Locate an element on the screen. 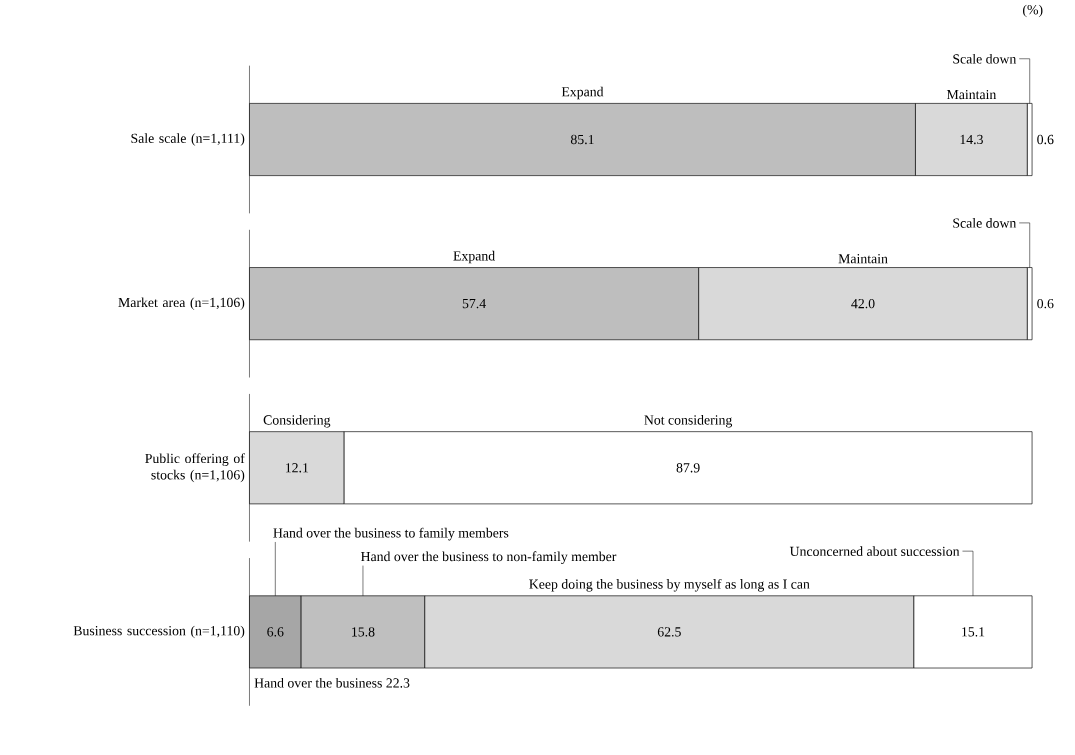 This screenshot has width=1075, height=755. series-label: Maintain is located at coordinates (863, 259).